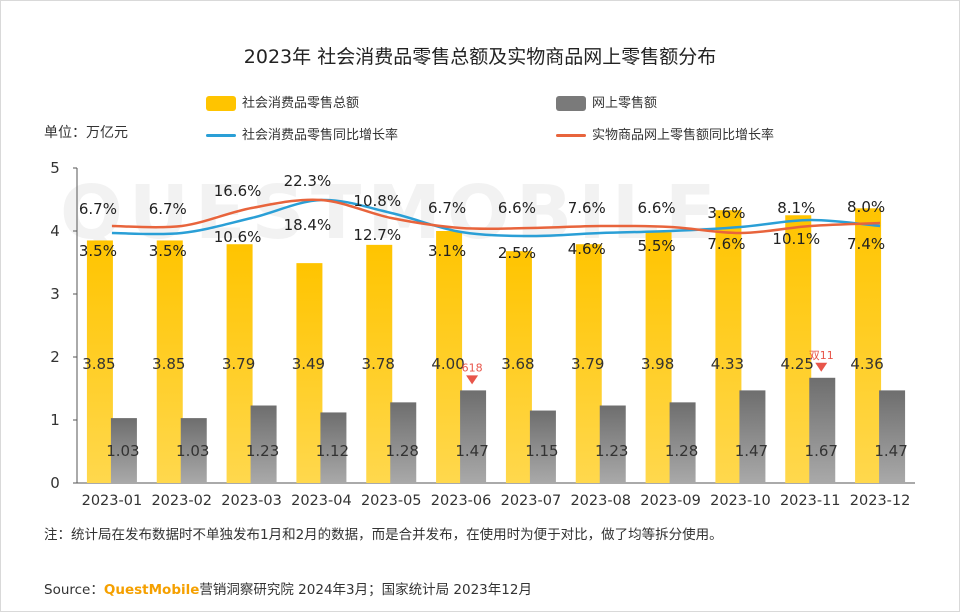 The height and width of the screenshot is (612, 960). What do you see at coordinates (866, 244) in the screenshot?
I see `data-label-retail-growth: 7.4%` at bounding box center [866, 244].